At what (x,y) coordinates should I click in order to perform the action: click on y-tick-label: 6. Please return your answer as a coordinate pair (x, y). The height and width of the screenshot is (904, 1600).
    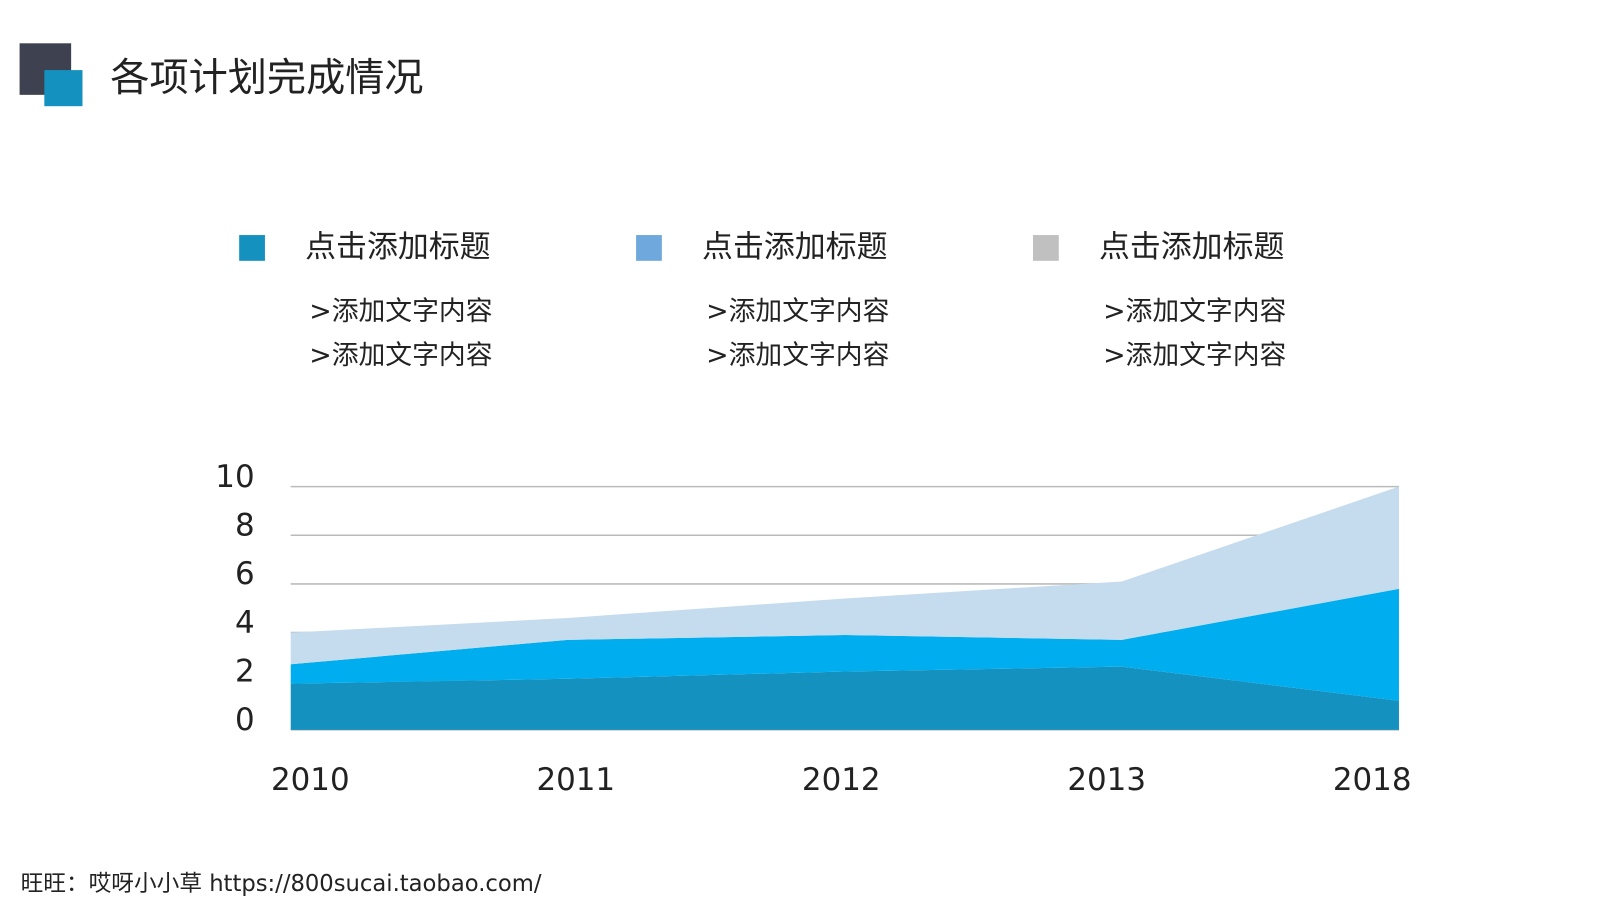
    Looking at the image, I should click on (245, 574).